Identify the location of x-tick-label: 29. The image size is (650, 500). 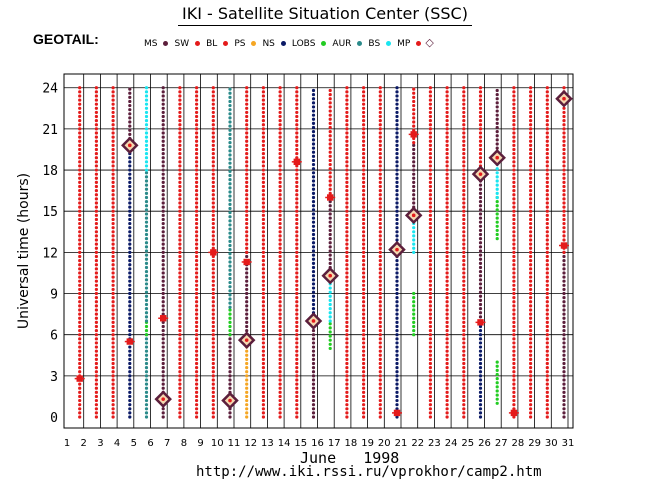
(534, 443).